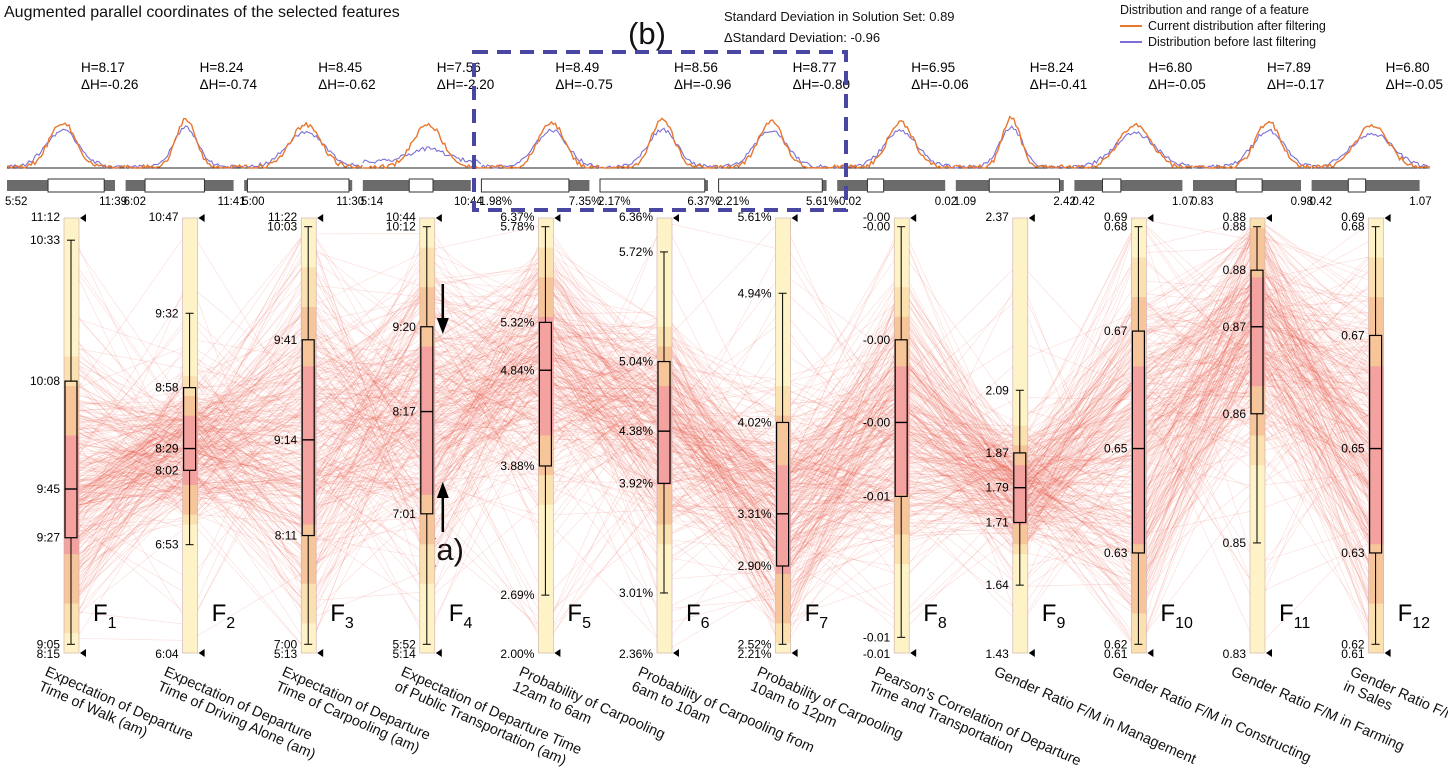  Describe the element at coordinates (965, 202) in the screenshot. I see `range-min-label: 1.09` at that location.